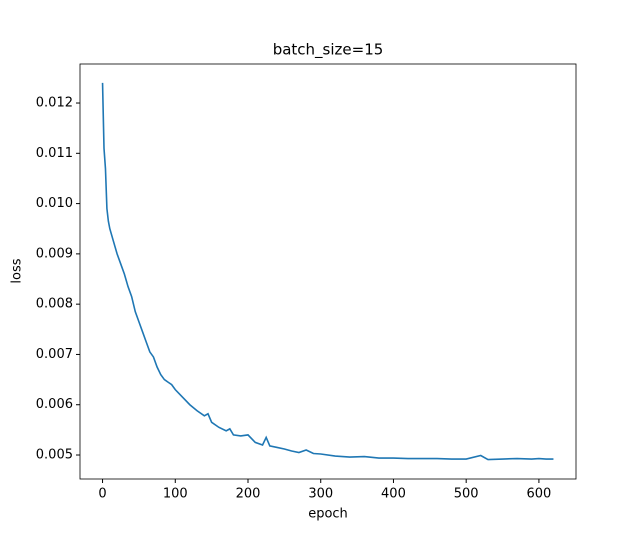 The image size is (640, 537). I want to click on x-tick-label: 200, so click(248, 494).